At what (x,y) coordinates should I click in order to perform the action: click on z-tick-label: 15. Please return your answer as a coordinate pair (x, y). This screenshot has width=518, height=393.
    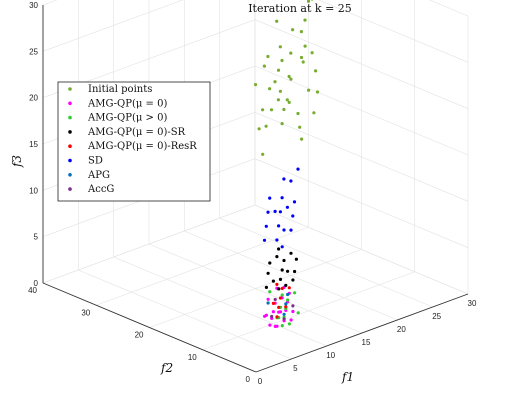
    Looking at the image, I should click on (33, 144).